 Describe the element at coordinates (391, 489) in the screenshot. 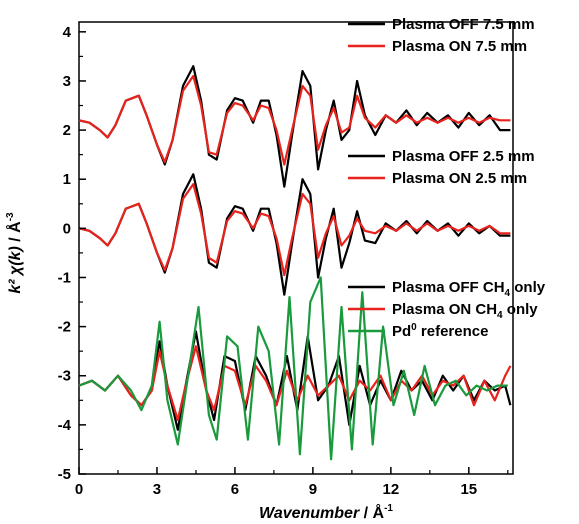

I see `x-tick-label: 12` at that location.